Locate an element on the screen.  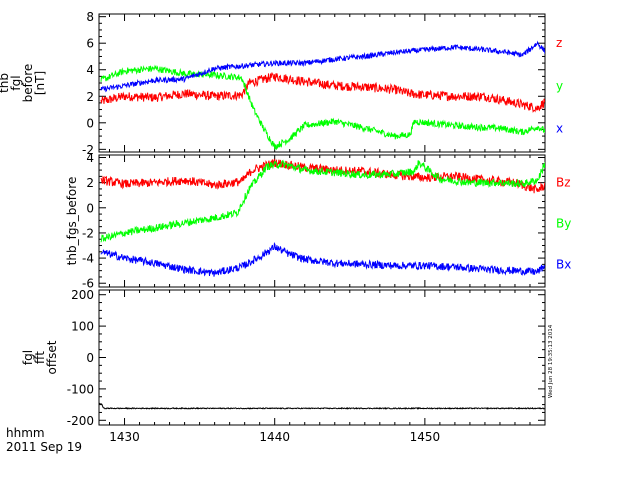
y-tick-label: 6 is located at coordinates (90, 44).